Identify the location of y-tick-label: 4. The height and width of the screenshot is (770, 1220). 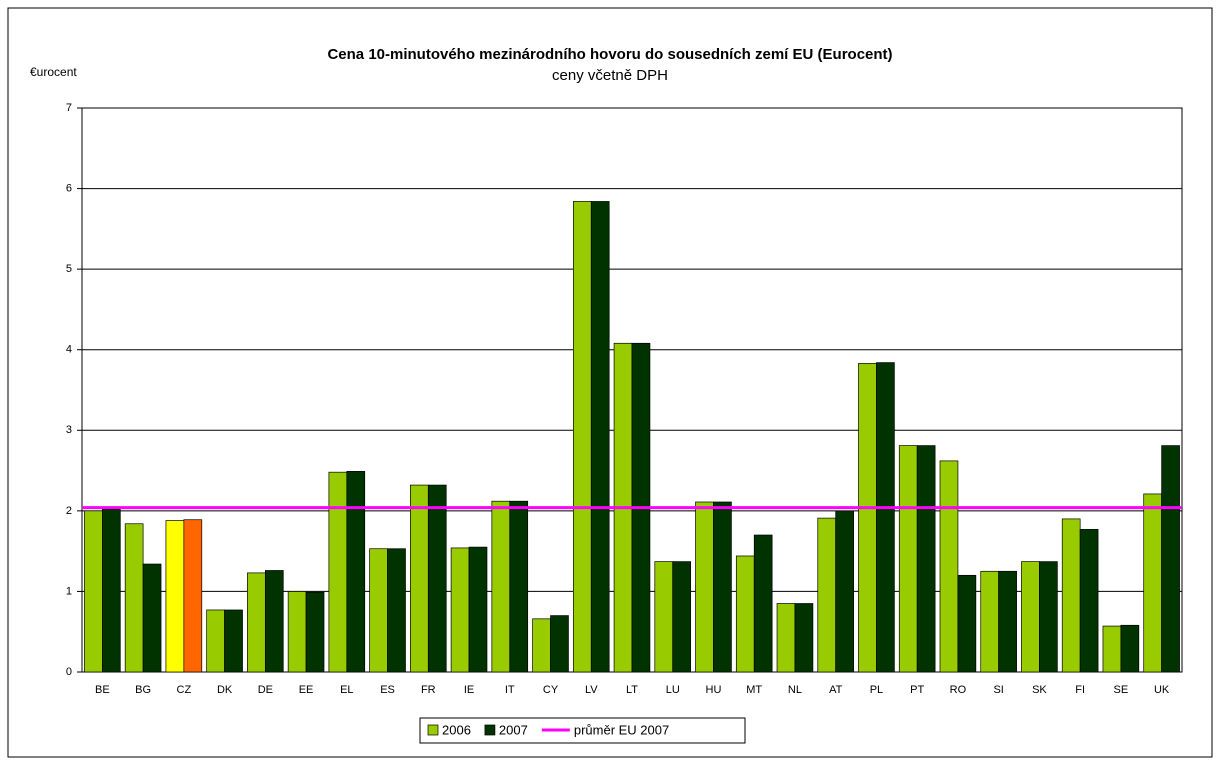
(69, 350).